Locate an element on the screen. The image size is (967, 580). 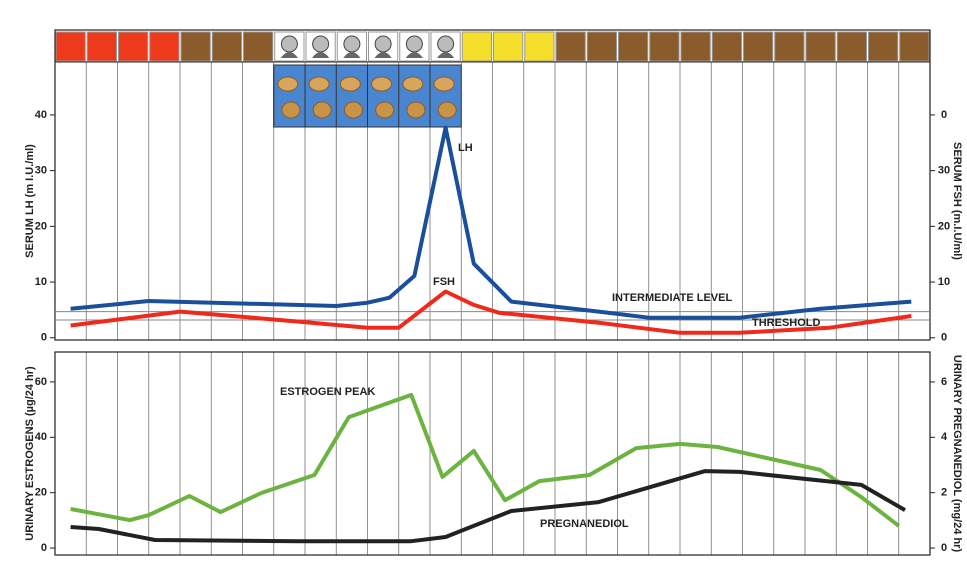
y-axis-title: SERUM LH (m I.U./ml) is located at coordinates (30, 201).